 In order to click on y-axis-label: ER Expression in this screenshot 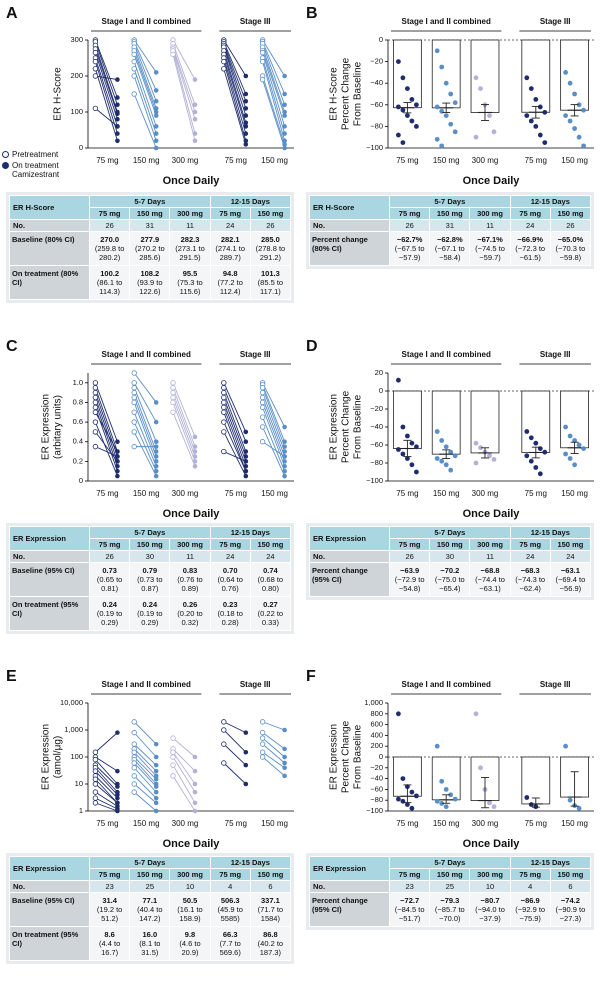, I will do `click(334, 427)`.